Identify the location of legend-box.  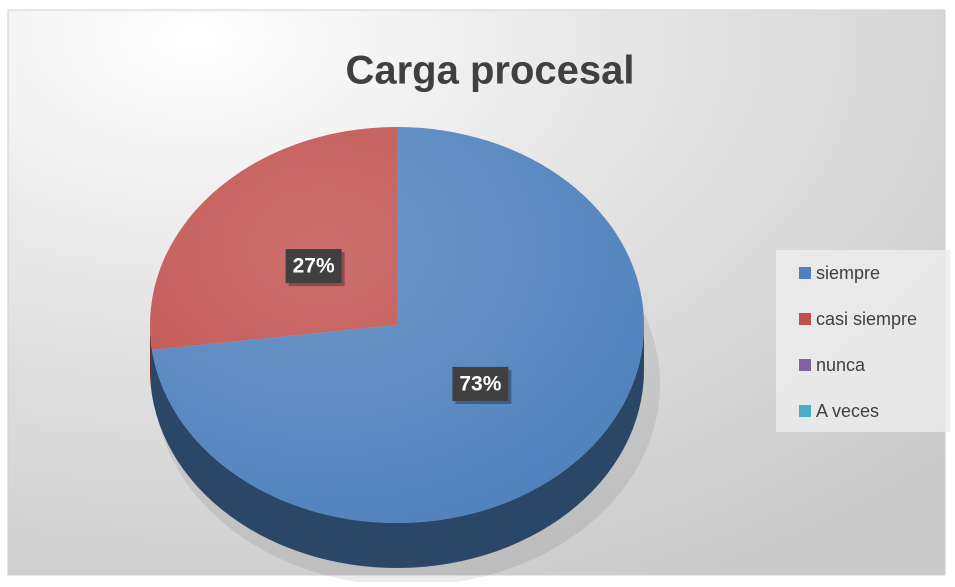
(863, 341).